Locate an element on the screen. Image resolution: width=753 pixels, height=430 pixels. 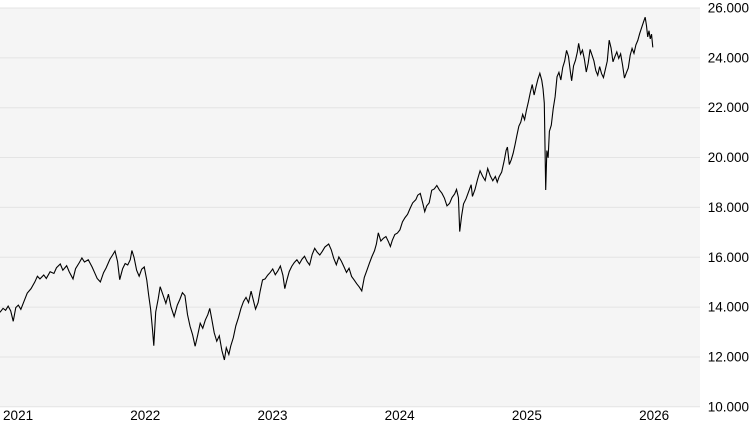
y-axis-label-18.000: 18.000 is located at coordinates (728, 207).